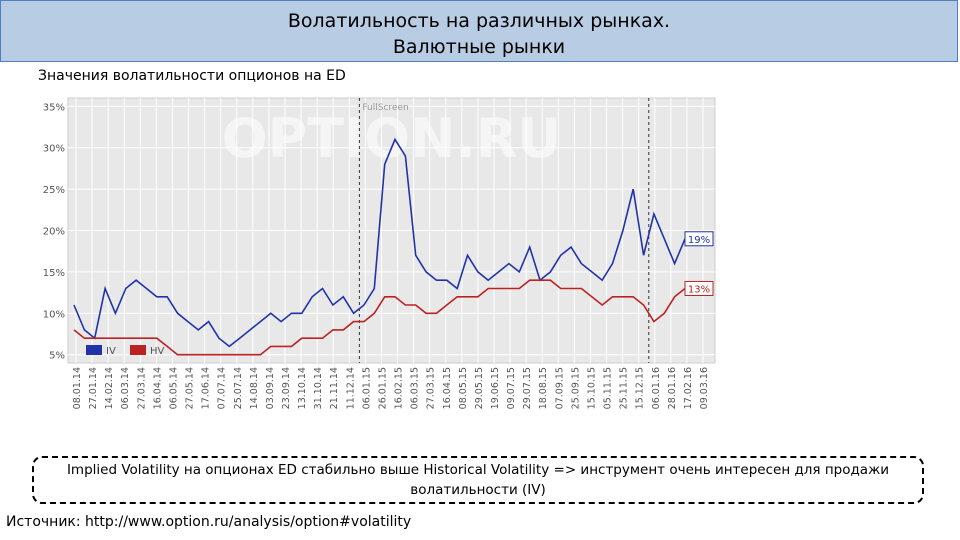 This screenshot has height=540, width=960. What do you see at coordinates (479, 388) in the screenshot?
I see `x-tick-label: 29.05.15` at bounding box center [479, 388].